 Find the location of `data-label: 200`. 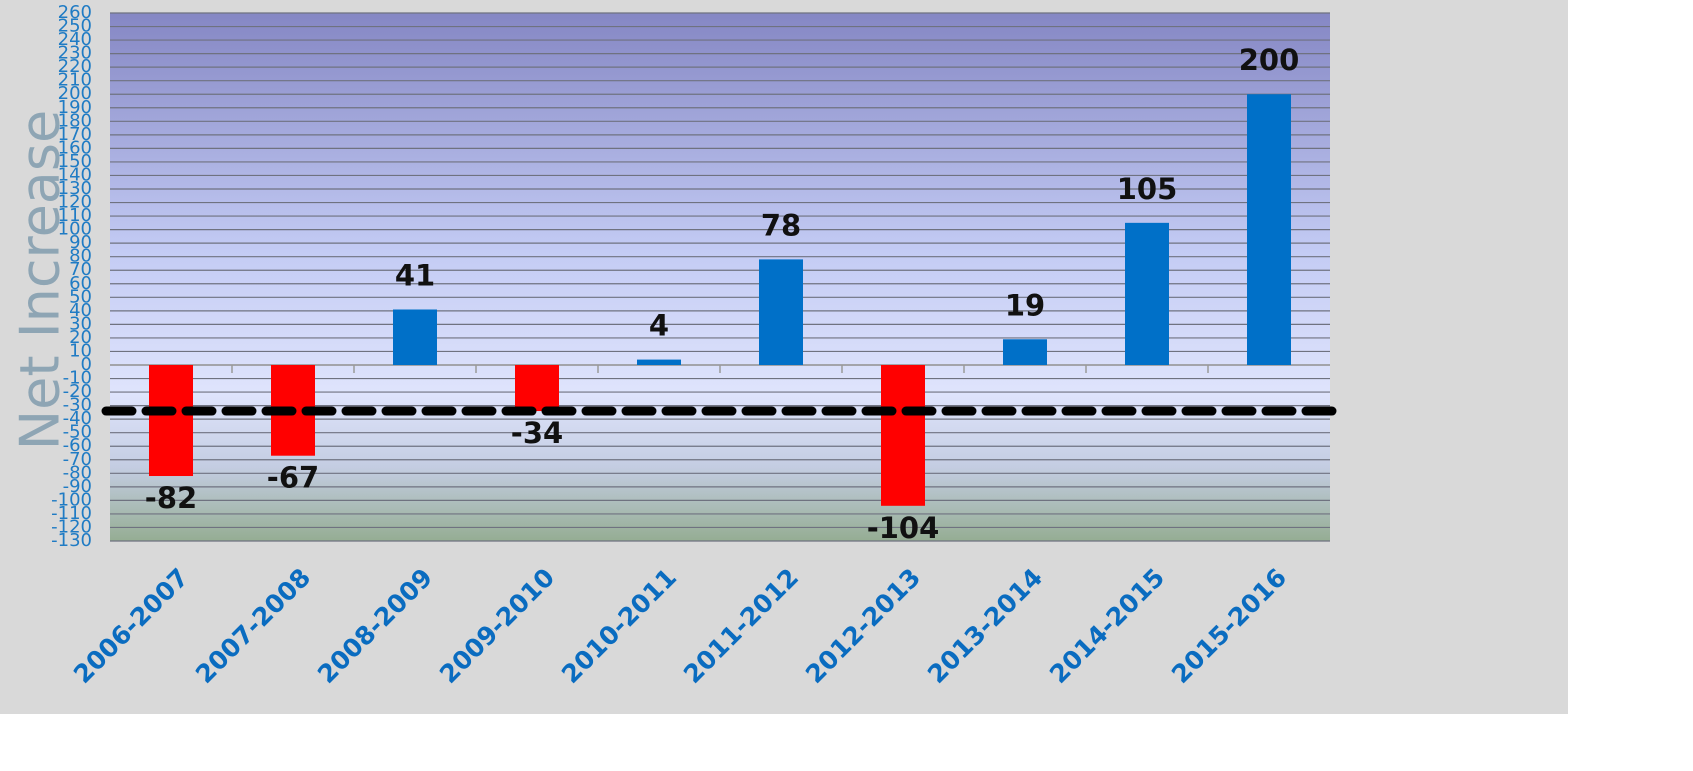

data-label: 200 is located at coordinates (1269, 60).